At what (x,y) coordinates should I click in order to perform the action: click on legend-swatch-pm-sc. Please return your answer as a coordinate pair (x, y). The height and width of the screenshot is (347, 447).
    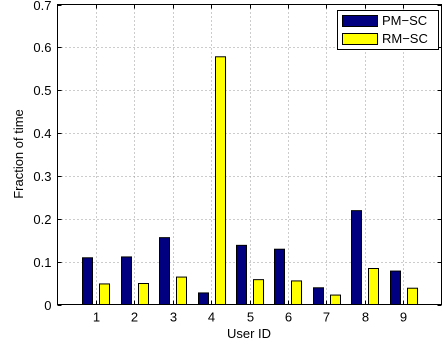
    Looking at the image, I should click on (360, 21).